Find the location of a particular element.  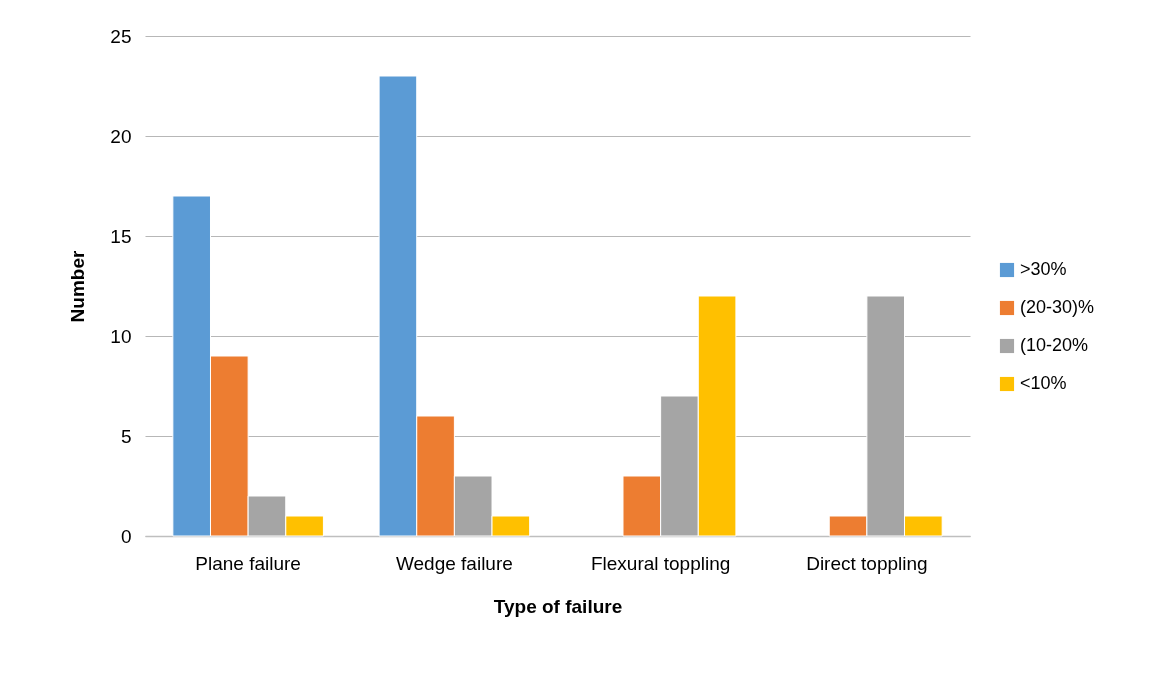

y-tick-label: 25 is located at coordinates (121, 36).